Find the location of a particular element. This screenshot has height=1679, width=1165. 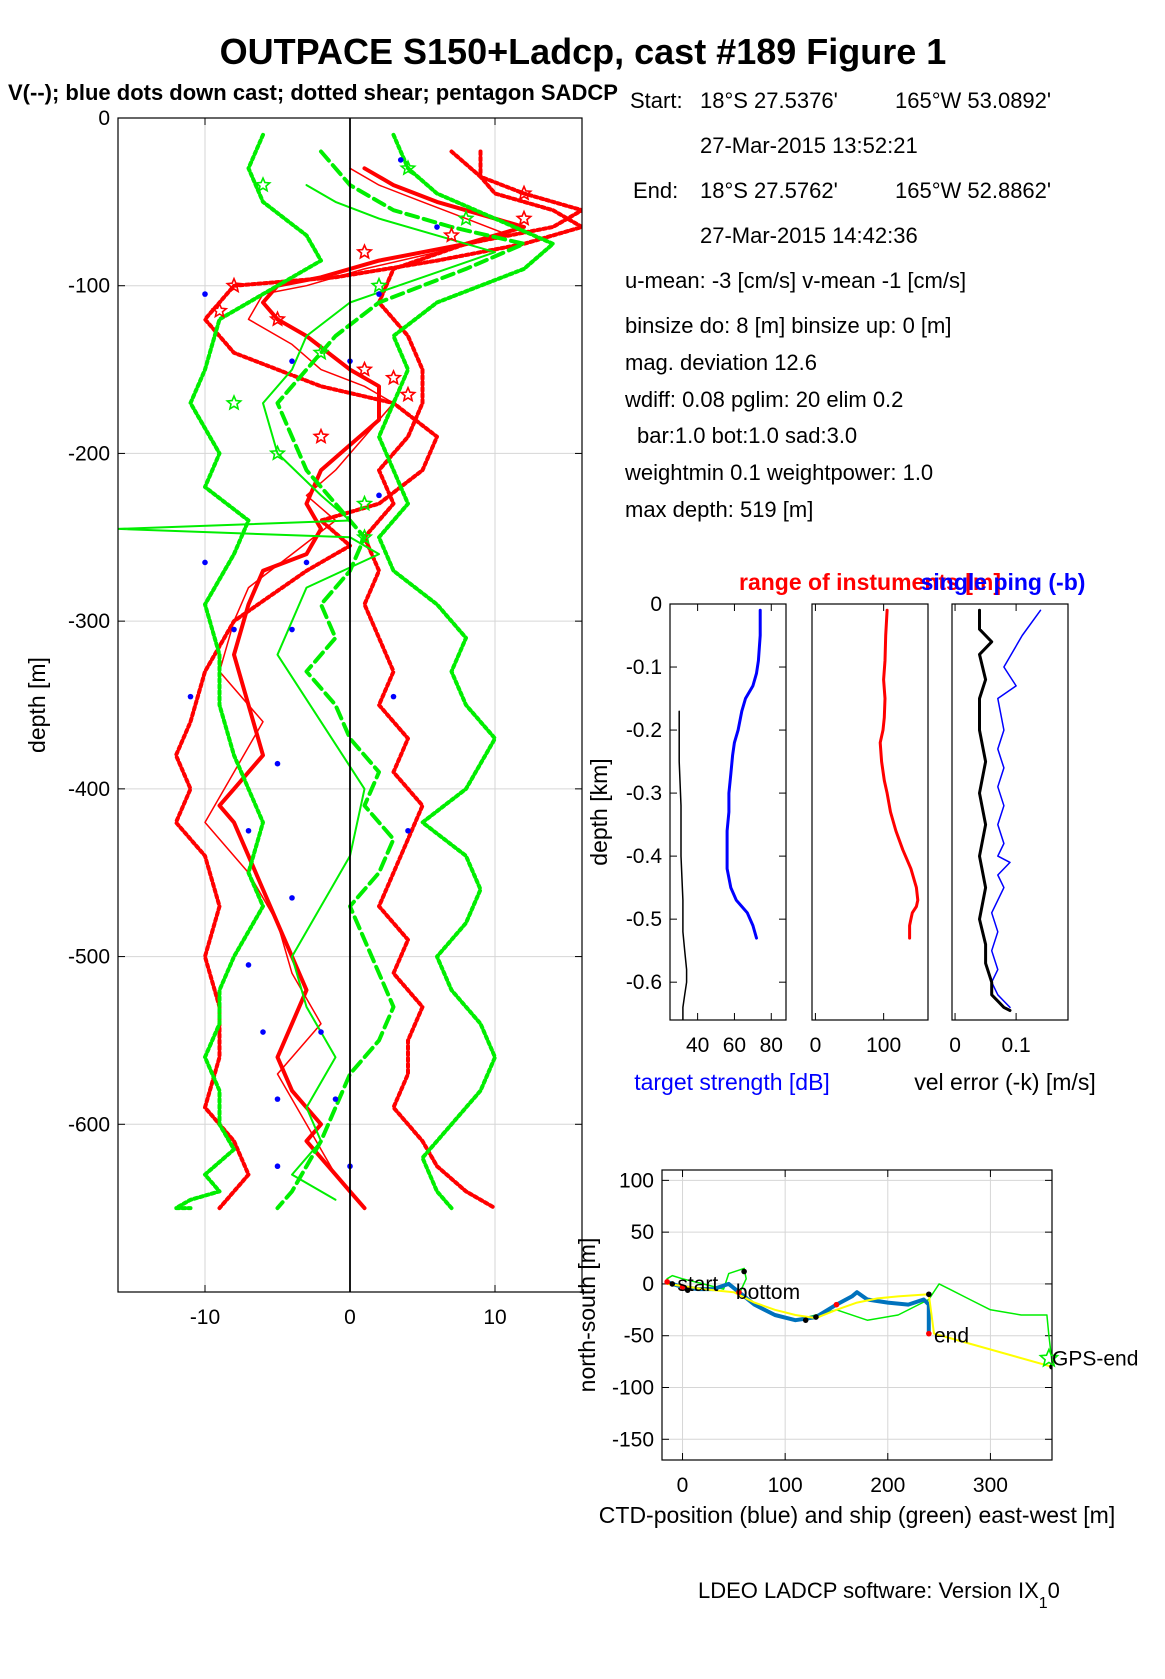

y-tick-label: -600 is located at coordinates (89, 1124).